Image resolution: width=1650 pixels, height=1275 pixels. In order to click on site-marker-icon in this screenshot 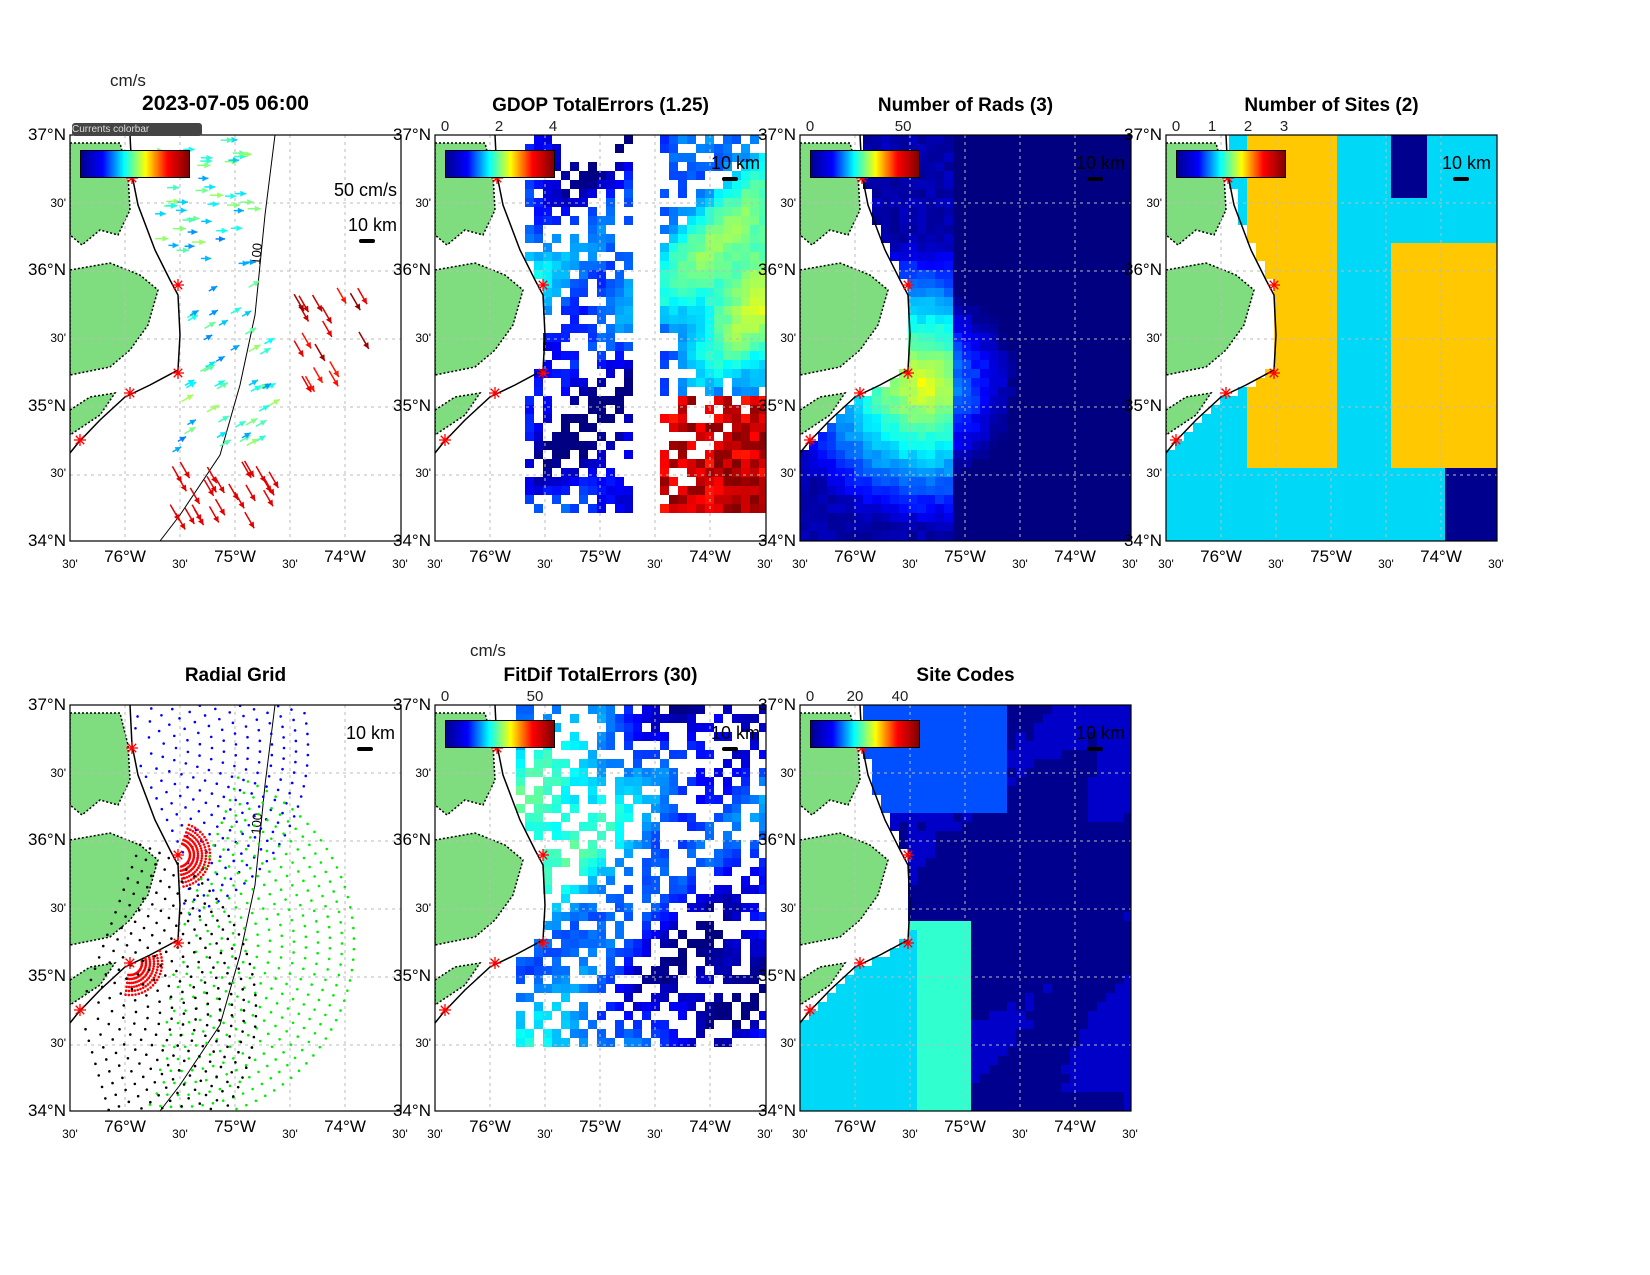, I will do `click(860, 393)`.